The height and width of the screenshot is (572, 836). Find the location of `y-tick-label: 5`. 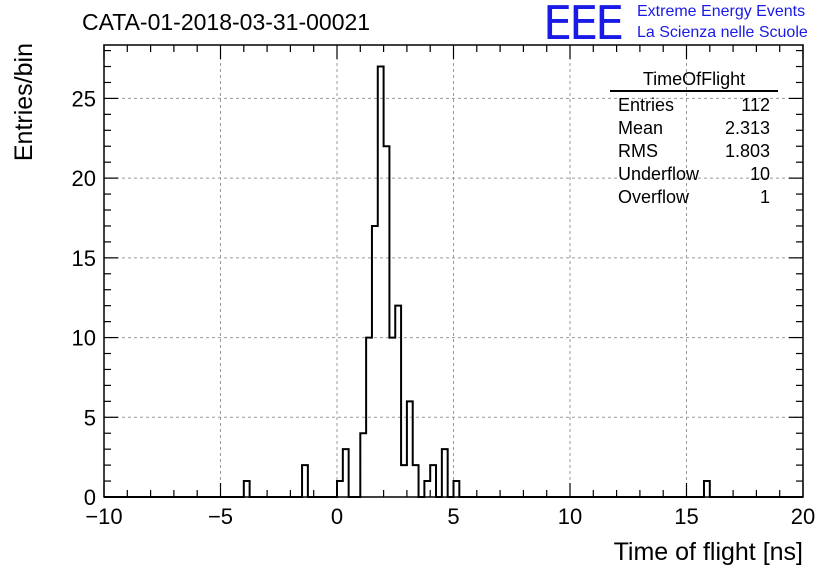

y-tick-label: 5 is located at coordinates (90, 417).